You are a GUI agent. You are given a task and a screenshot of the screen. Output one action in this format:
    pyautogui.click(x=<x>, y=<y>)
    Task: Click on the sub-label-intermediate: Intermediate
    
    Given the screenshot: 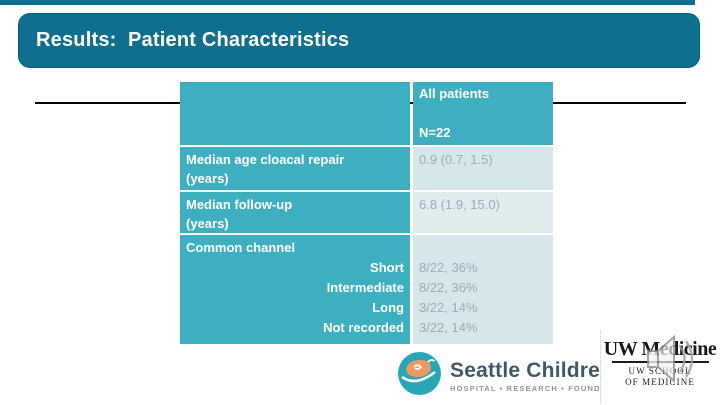 What is the action you would take?
    pyautogui.click(x=365, y=287)
    